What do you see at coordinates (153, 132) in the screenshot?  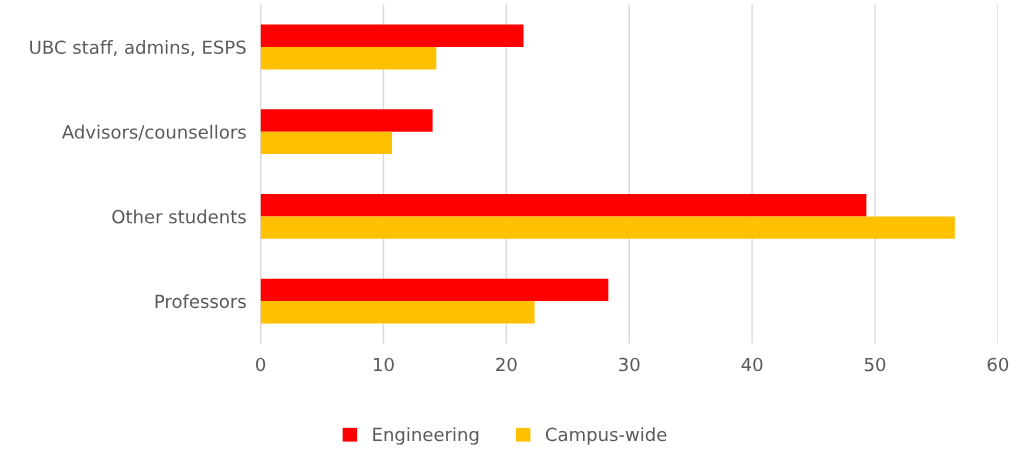 I see `y-tick-label: Advisors/counsellors` at bounding box center [153, 132].